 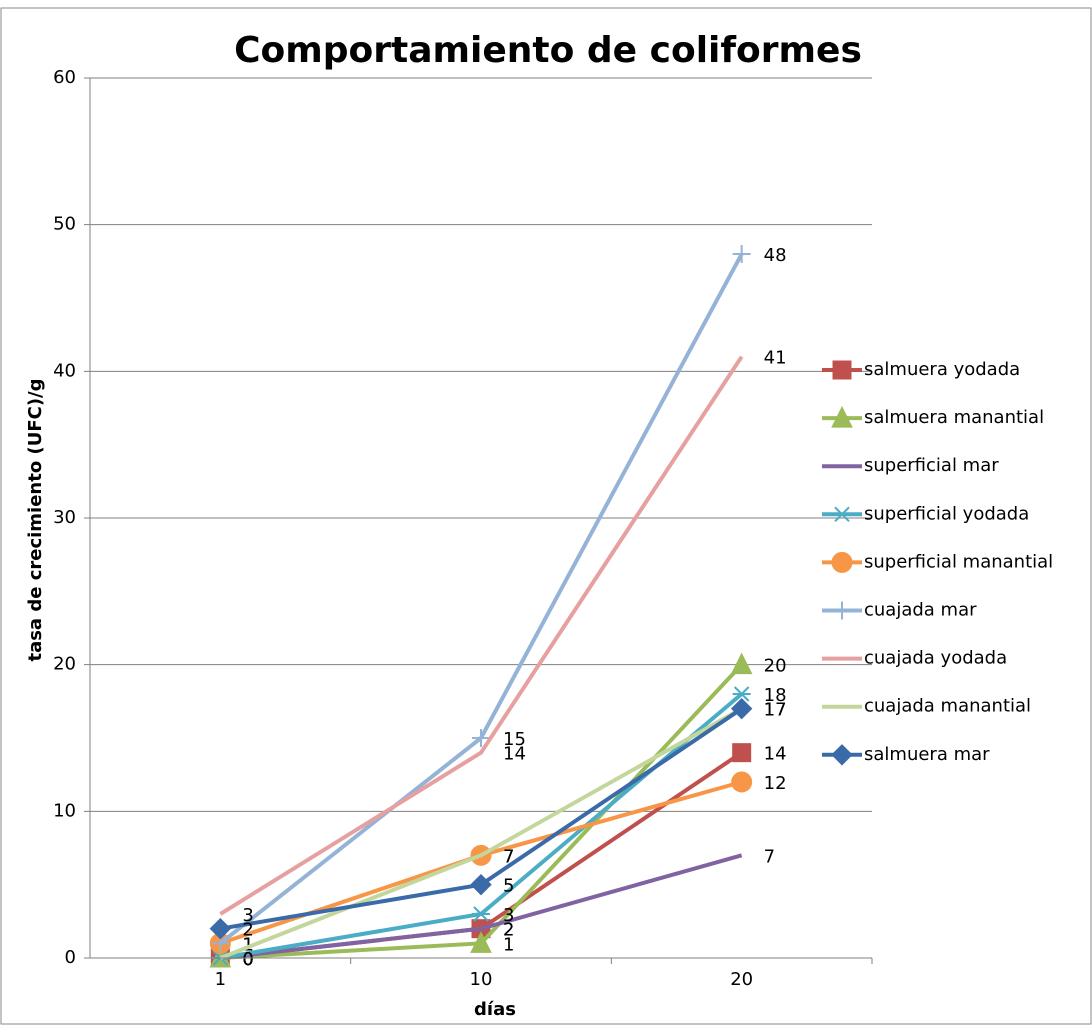 I want to click on legend-label: salmuera manantial, so click(x=954, y=417).